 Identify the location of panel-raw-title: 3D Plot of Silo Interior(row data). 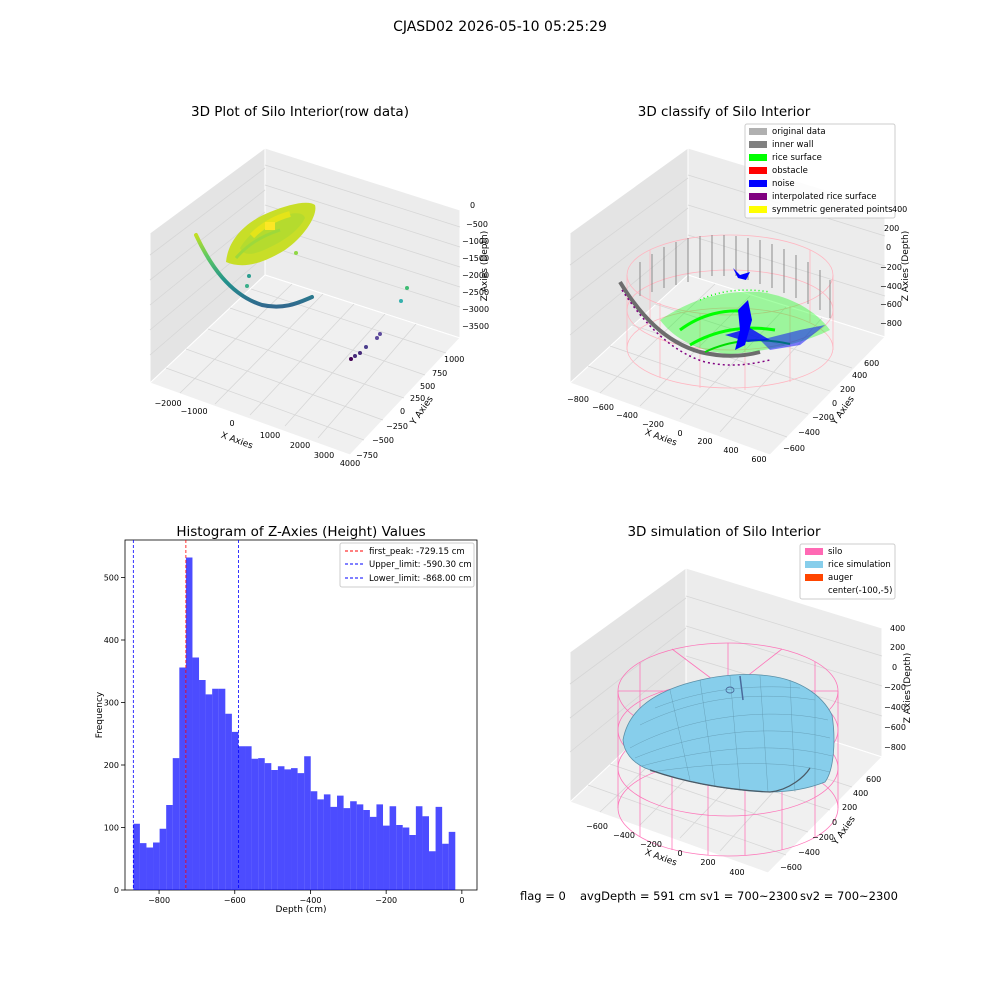
(300, 112).